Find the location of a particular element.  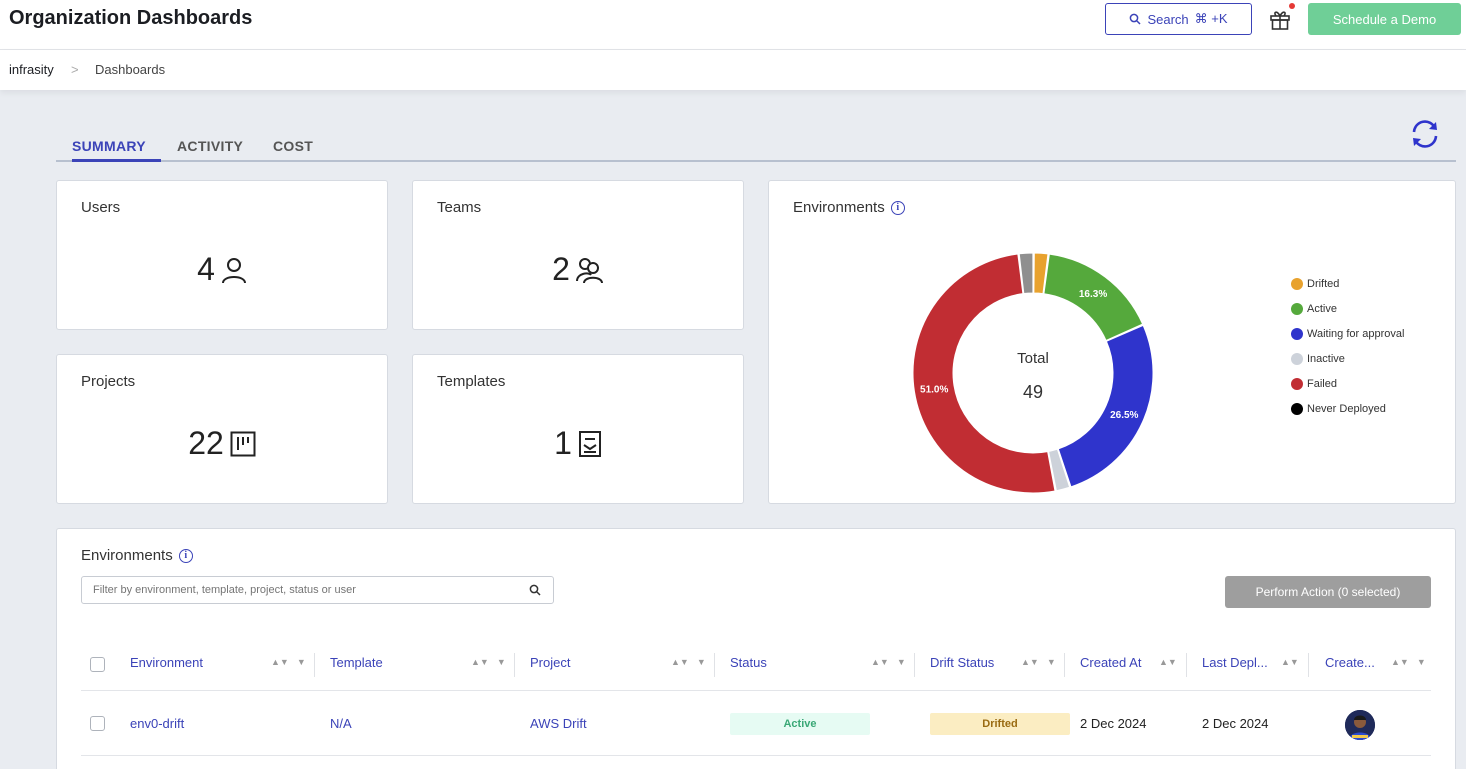

environments-donut-chart: 16.3% 26.5% 51.0% Total 49 is located at coordinates (1033, 373).